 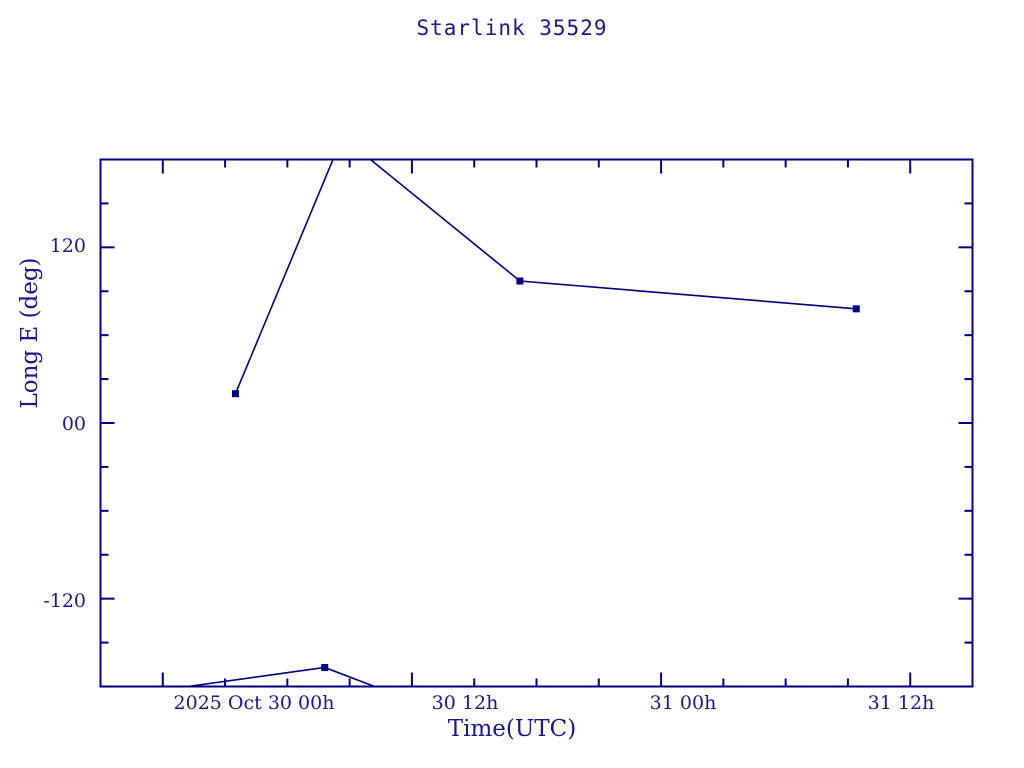 I want to click on y-tick-label-0: 00, so click(x=73, y=424).